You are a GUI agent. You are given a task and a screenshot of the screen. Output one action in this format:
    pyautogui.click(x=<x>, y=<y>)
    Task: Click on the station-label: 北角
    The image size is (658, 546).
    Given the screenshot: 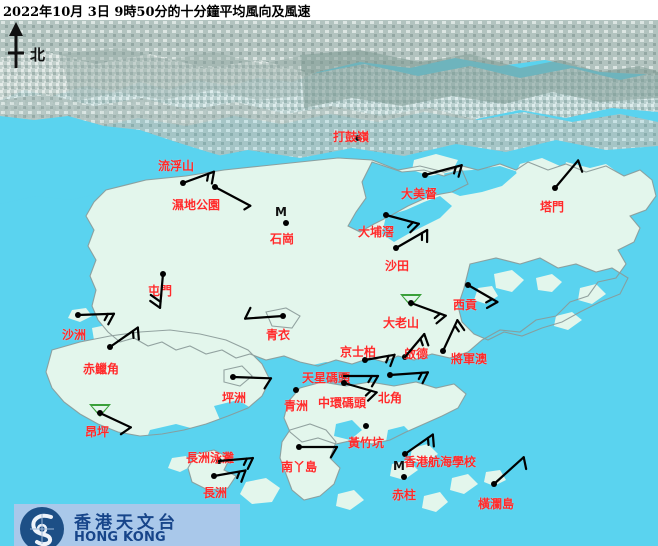 What is the action you would take?
    pyautogui.click(x=390, y=398)
    